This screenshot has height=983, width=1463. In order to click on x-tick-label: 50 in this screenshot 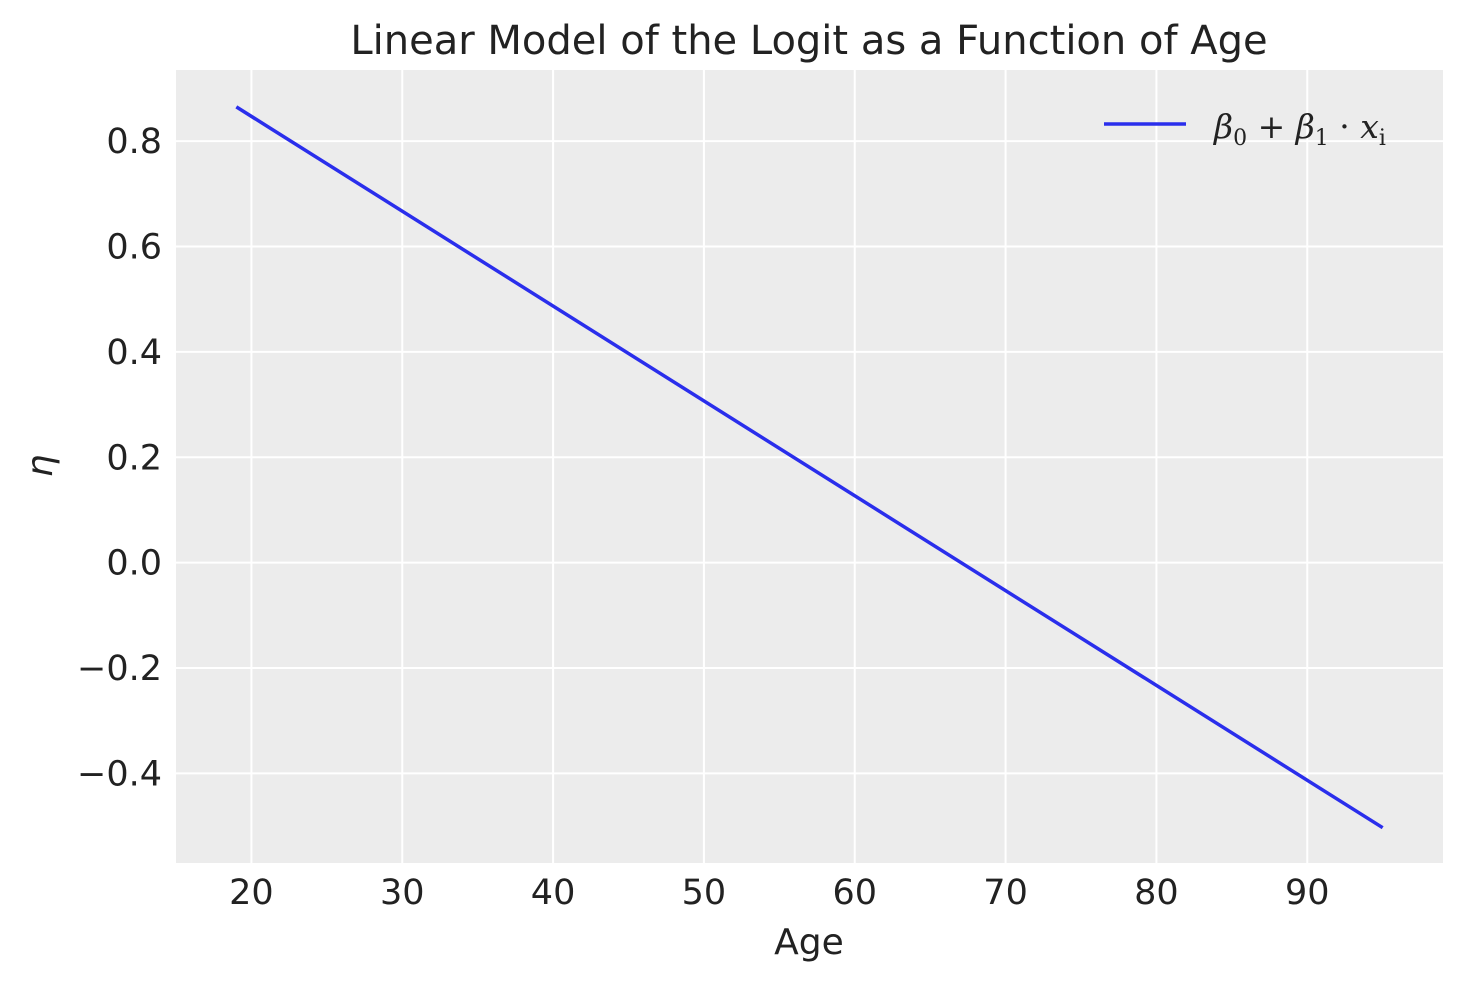, I will do `click(704, 893)`.